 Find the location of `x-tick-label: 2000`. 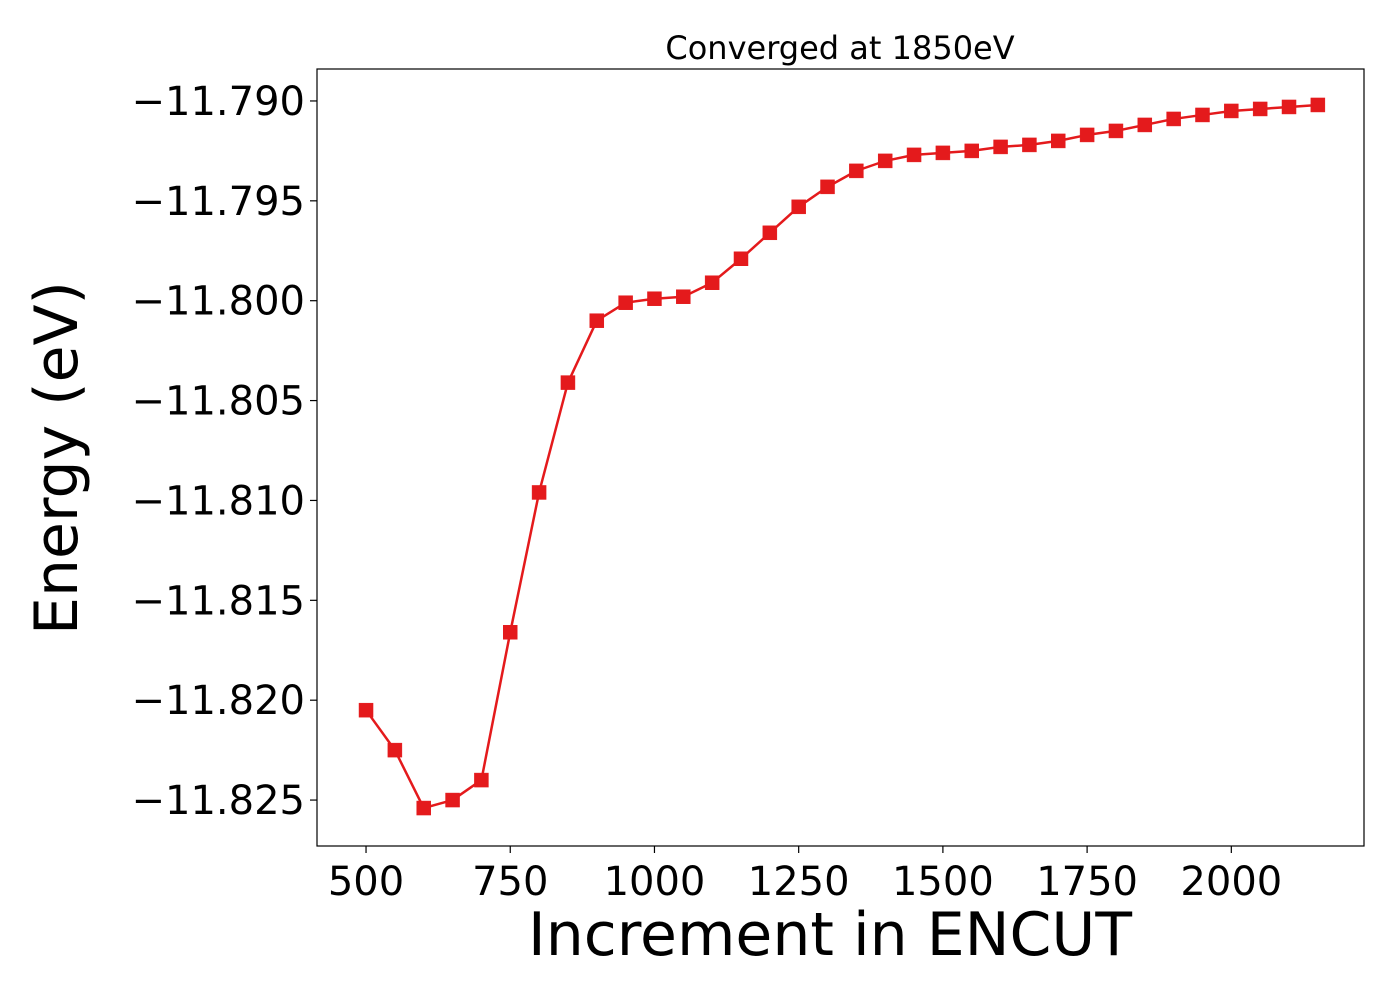

x-tick-label: 2000 is located at coordinates (1231, 882).